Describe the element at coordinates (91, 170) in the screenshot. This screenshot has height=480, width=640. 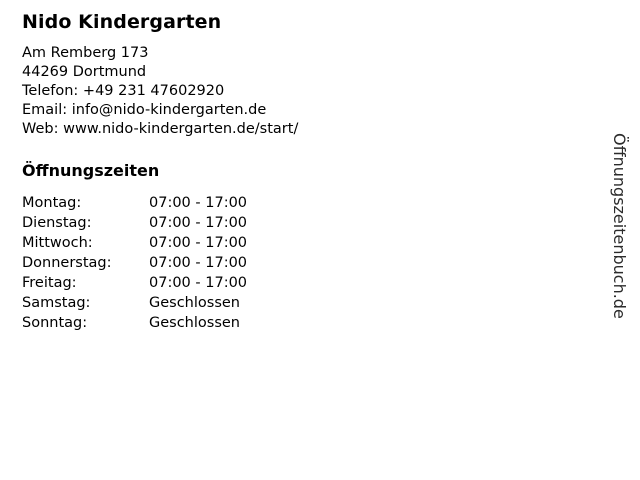
I see `opening-hours-heading: Öffnungszeiten` at that location.